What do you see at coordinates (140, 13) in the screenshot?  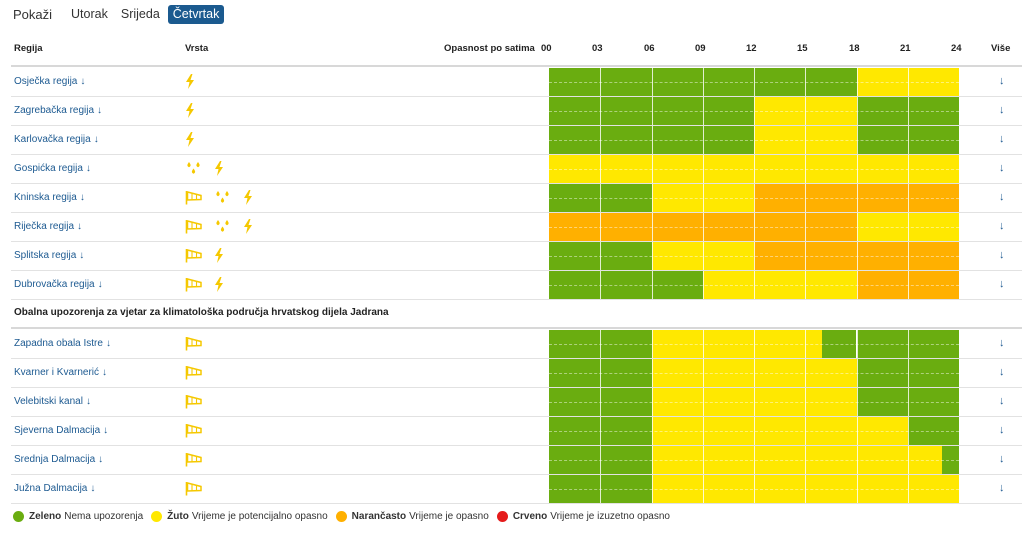 I see `tab-srijeda: Srijeda` at bounding box center [140, 13].